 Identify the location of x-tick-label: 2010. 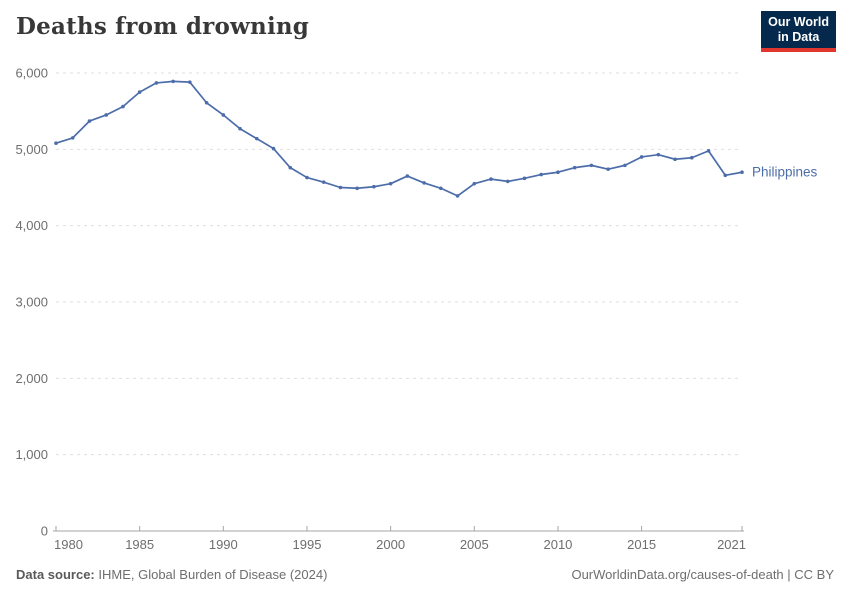
(557, 544).